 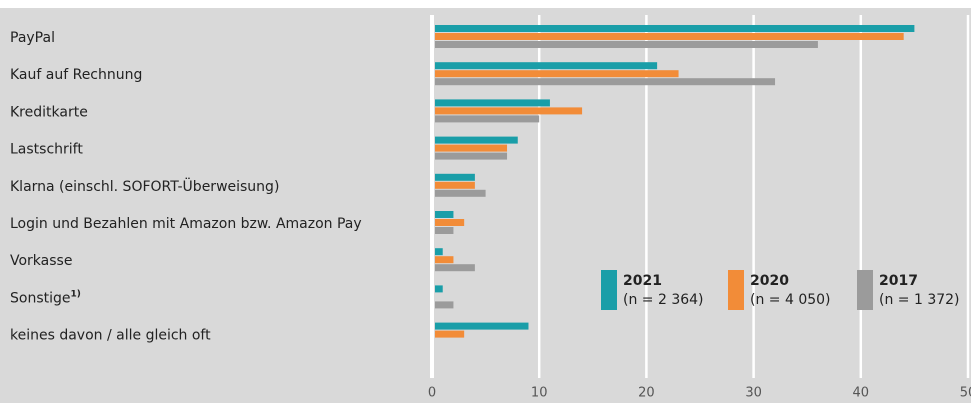 What do you see at coordinates (642, 281) in the screenshot?
I see `legend-name: 2021` at bounding box center [642, 281].